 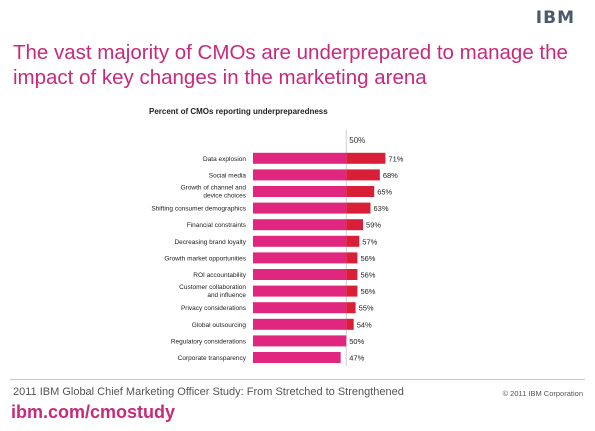 What do you see at coordinates (369, 241) in the screenshot?
I see `value-label: 57%` at bounding box center [369, 241].